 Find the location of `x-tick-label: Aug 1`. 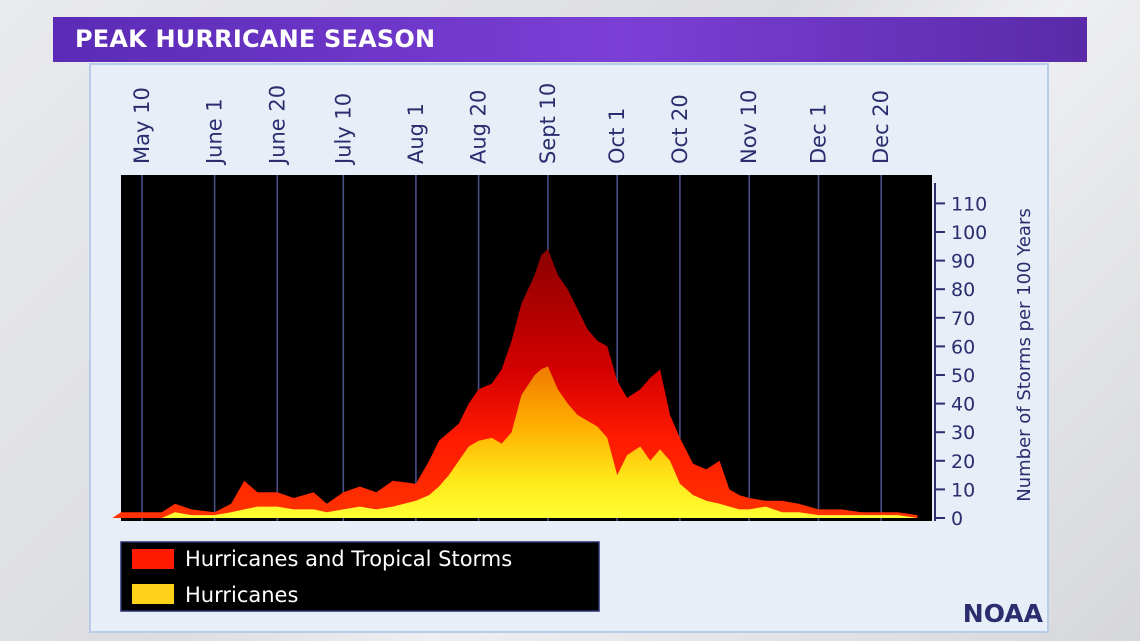

x-tick-label: Aug 1 is located at coordinates (416, 133).